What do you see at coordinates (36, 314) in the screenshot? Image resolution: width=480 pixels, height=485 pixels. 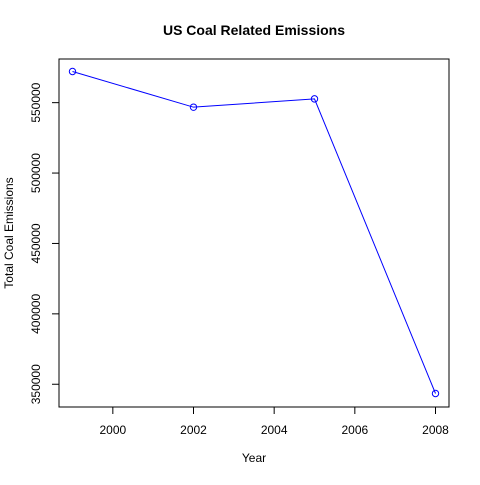 I see `y-tick-label: 400000` at bounding box center [36, 314].